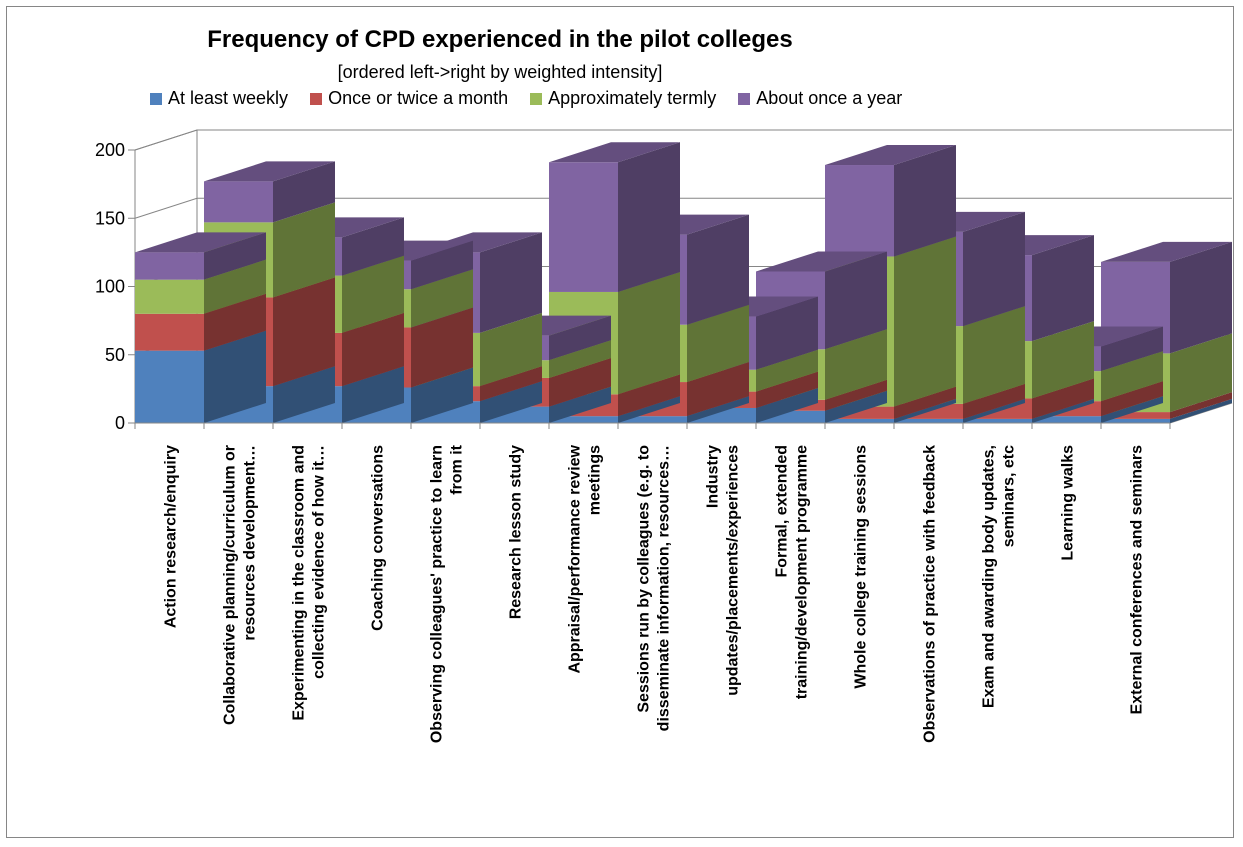 This screenshot has width=1243, height=847. What do you see at coordinates (110, 287) in the screenshot?
I see `y-tick-label: 100` at bounding box center [110, 287].